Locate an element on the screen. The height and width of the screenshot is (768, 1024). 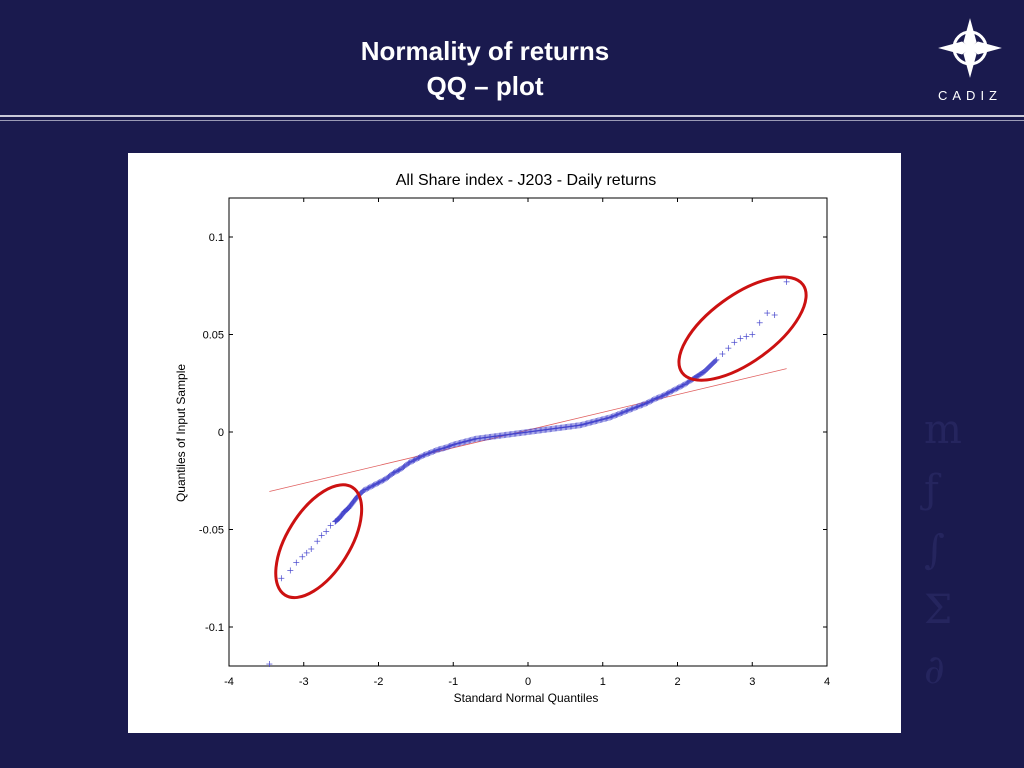
x-tick-label: 1 is located at coordinates (603, 682).